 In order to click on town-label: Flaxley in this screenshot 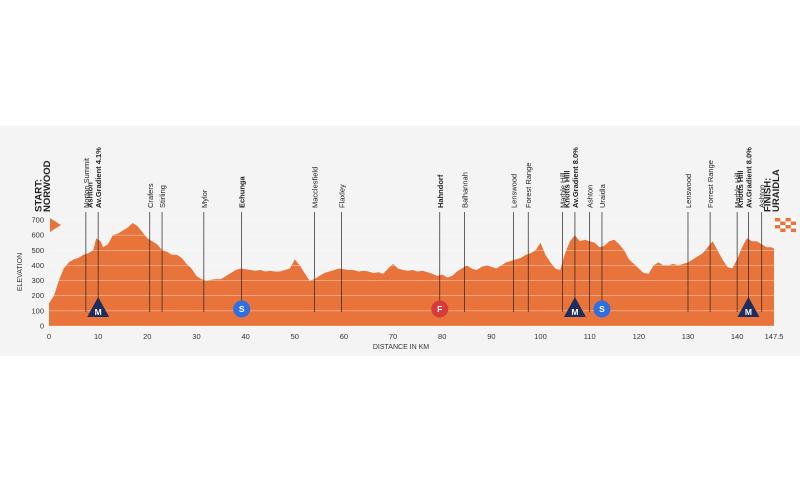, I will do `click(341, 196)`.